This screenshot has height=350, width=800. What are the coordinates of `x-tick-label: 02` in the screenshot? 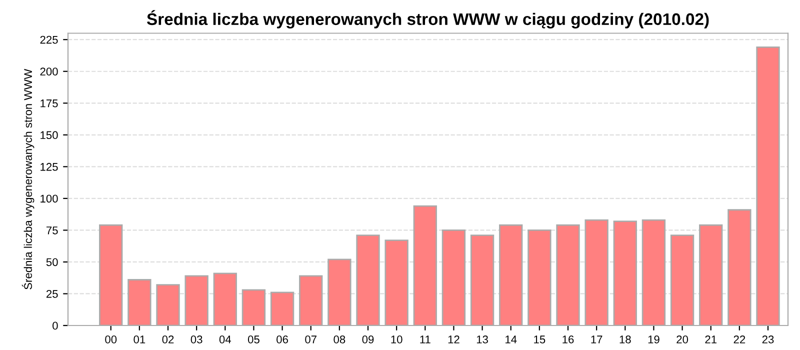 It's located at (168, 340).